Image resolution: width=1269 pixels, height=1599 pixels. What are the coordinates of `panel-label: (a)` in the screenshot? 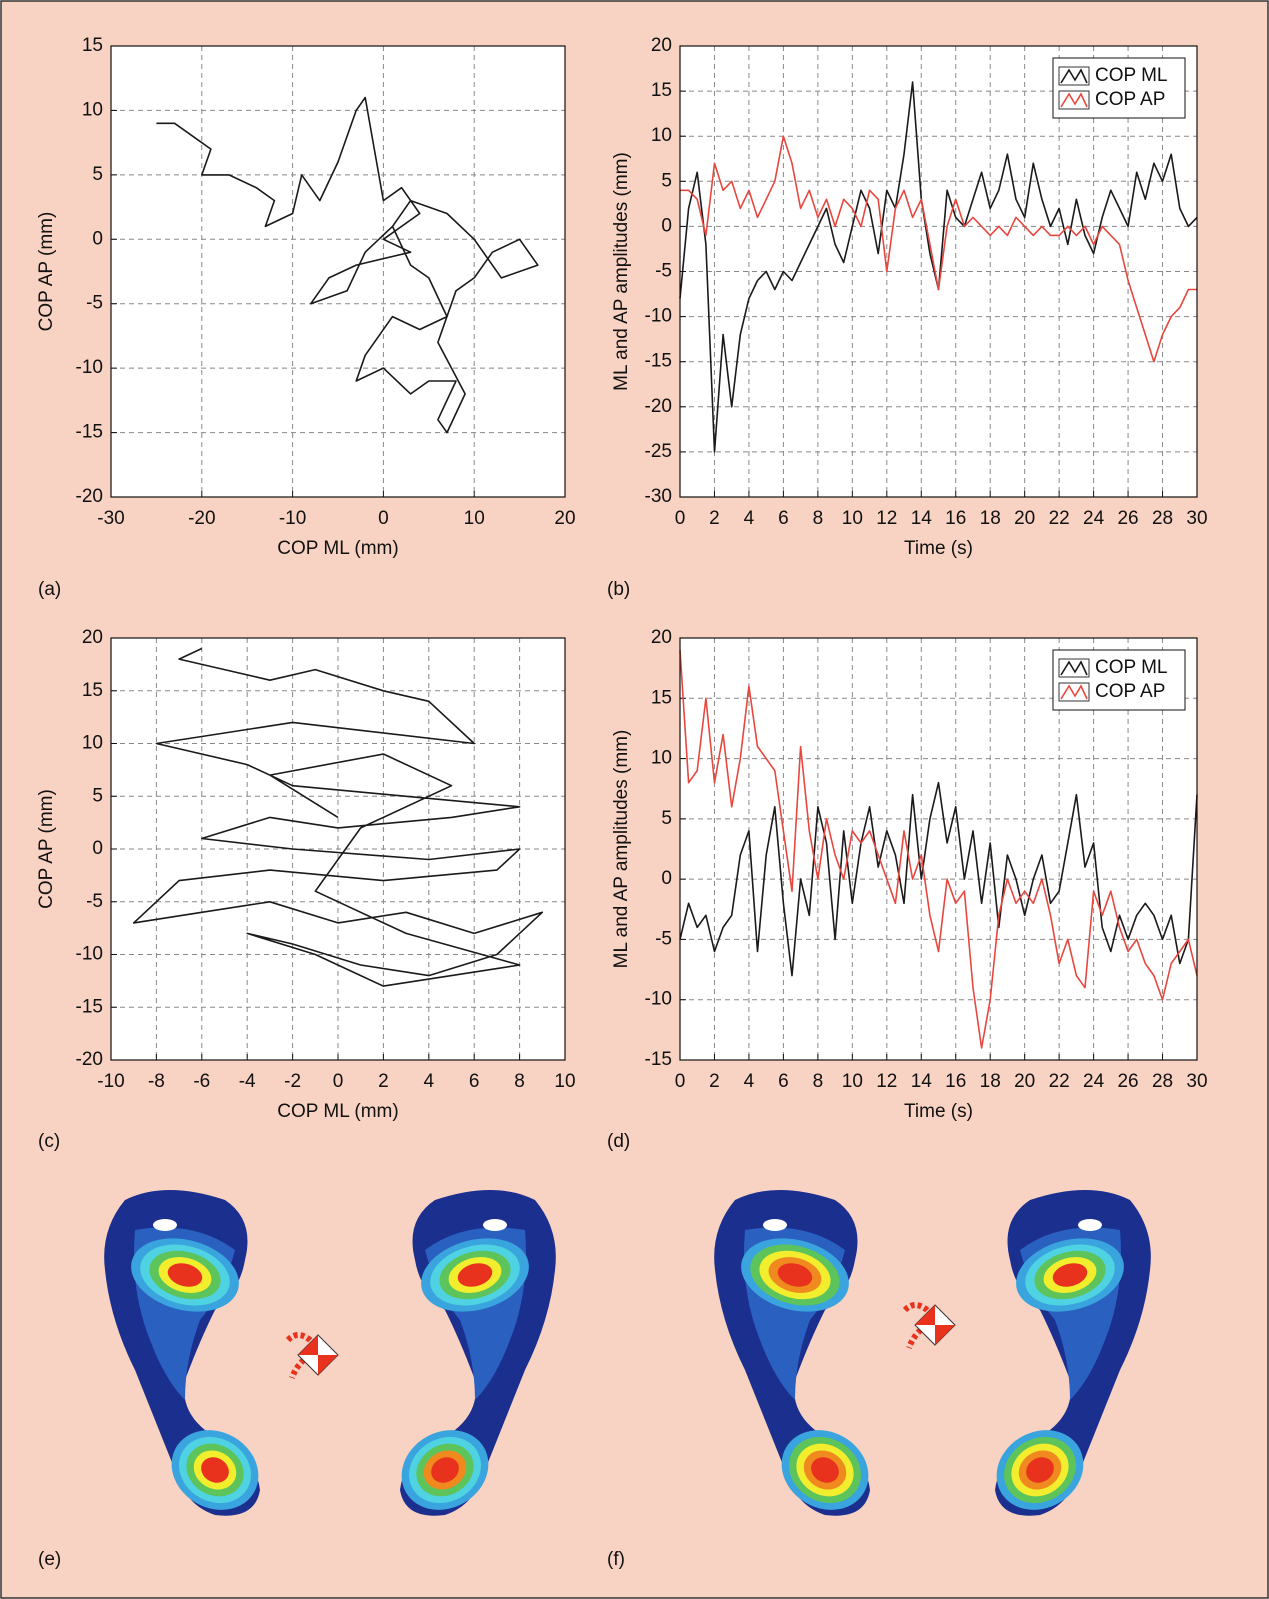 It's located at (49, 589).